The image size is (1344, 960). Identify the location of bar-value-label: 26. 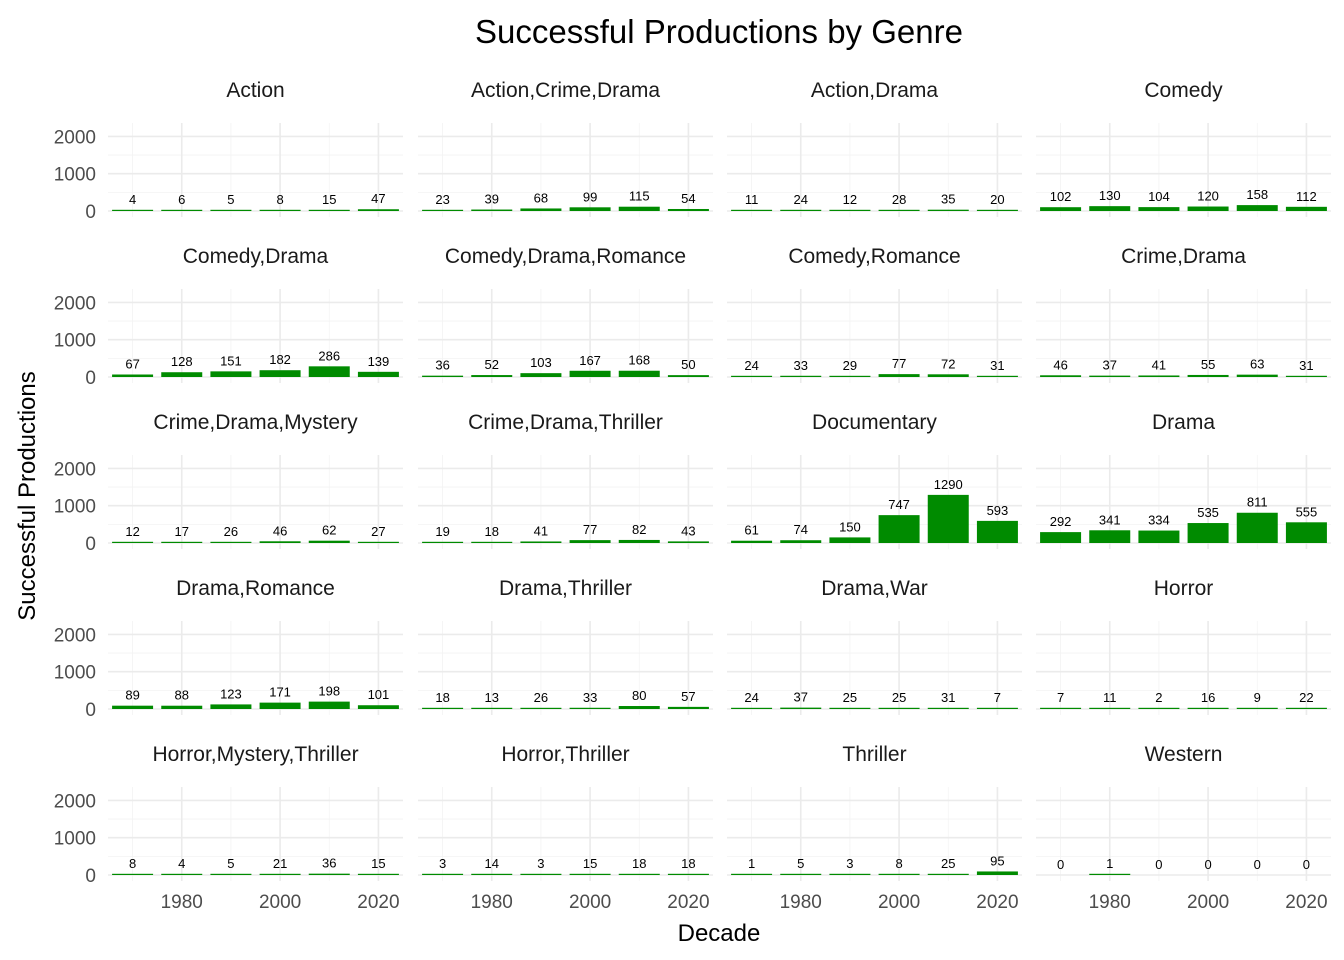
(541, 697).